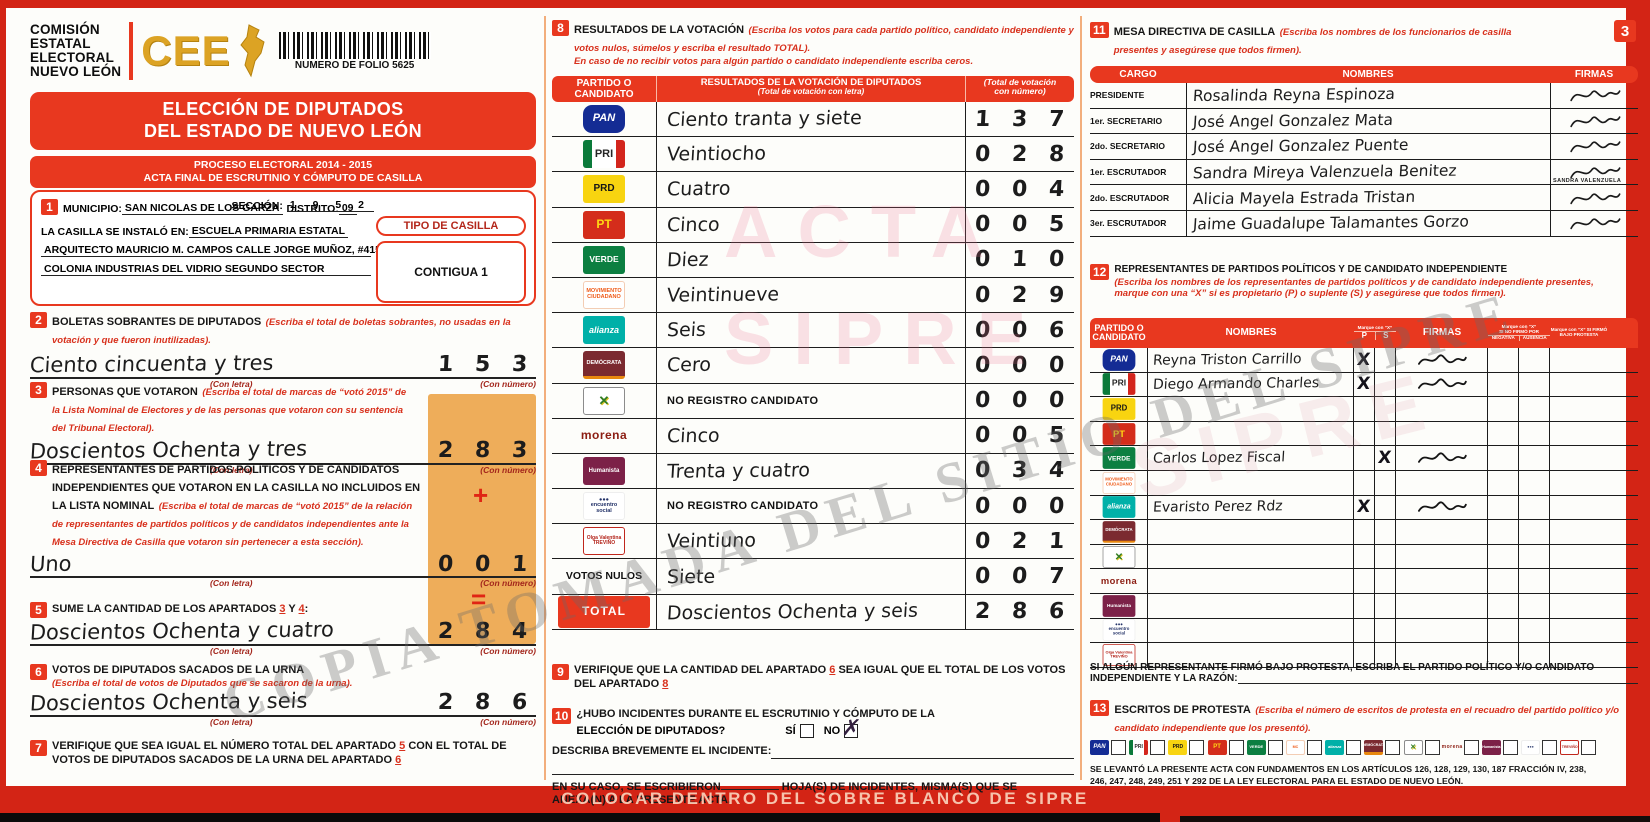 This screenshot has width=1650, height=822. What do you see at coordinates (1364, 557) in the screenshot?
I see `representante-row: ✕` at bounding box center [1364, 557].